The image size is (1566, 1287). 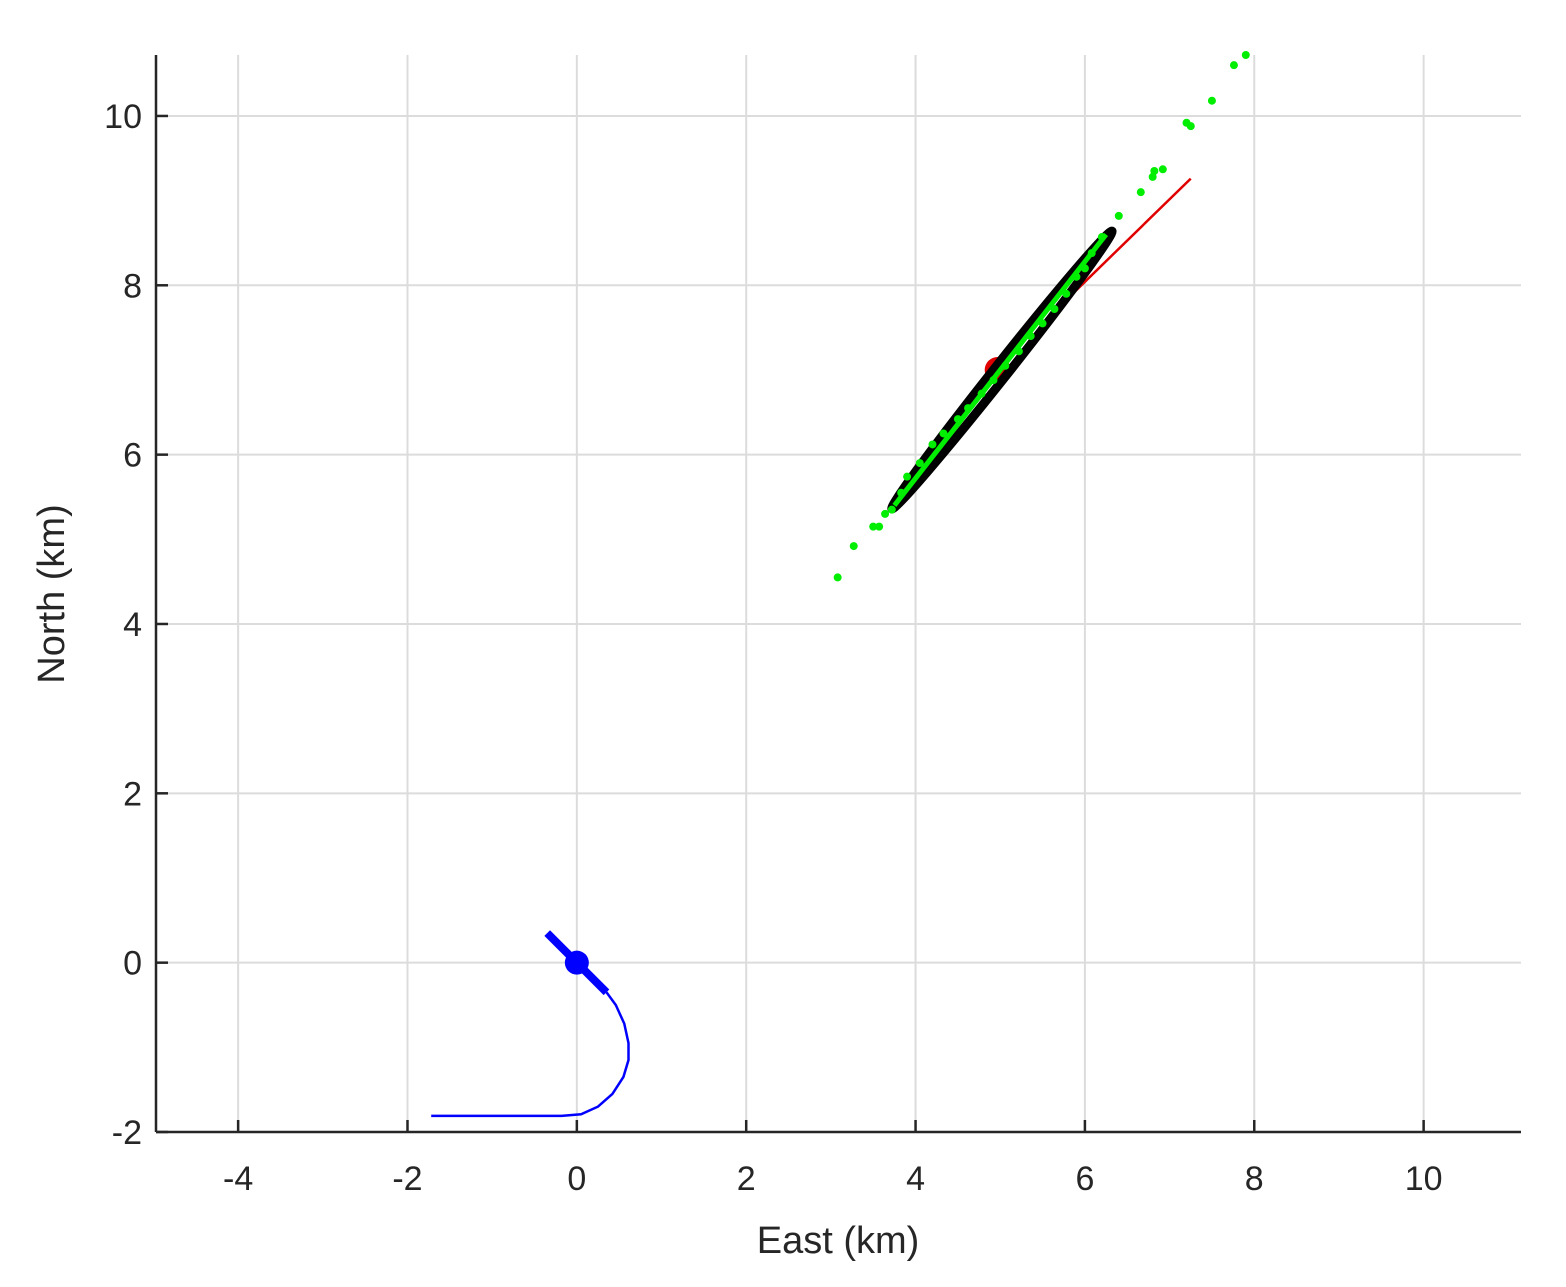 What do you see at coordinates (52, 593) in the screenshot?
I see `y-axis-label: North (km)` at bounding box center [52, 593].